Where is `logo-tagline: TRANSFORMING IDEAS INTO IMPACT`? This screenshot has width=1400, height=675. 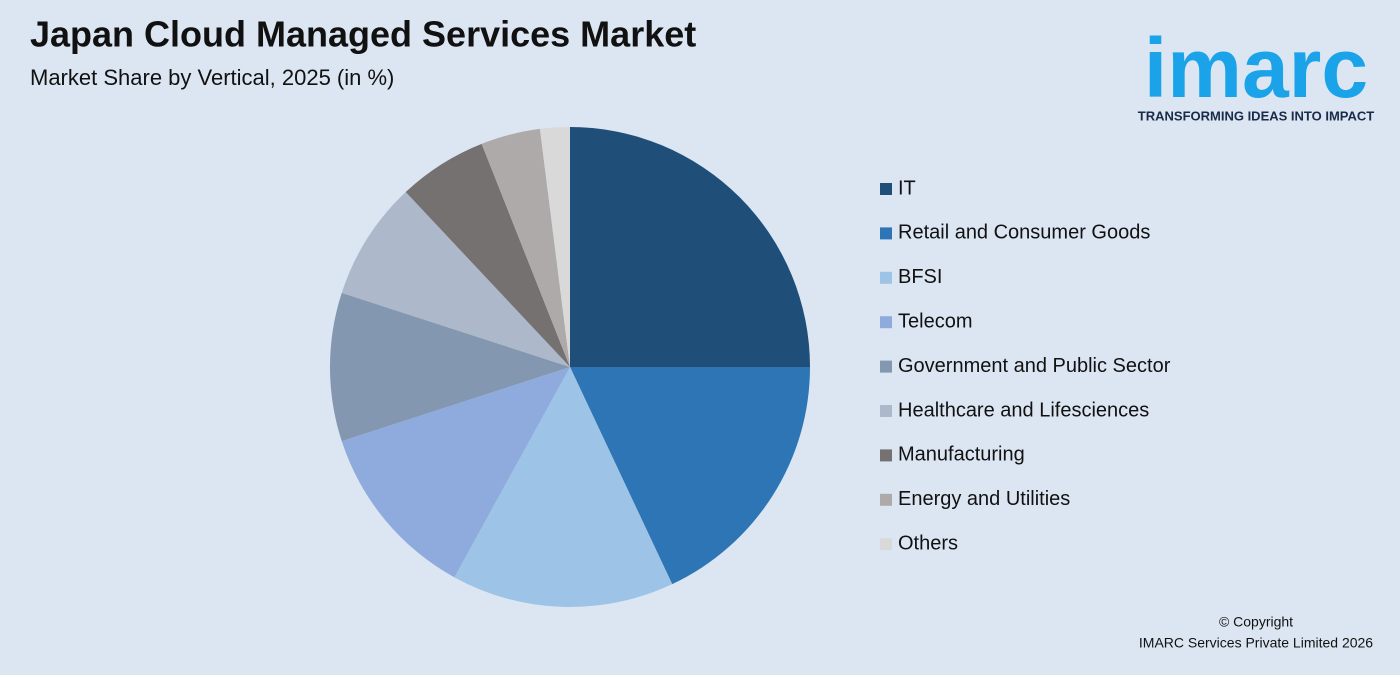
logo-tagline: TRANSFORMING IDEAS INTO IMPACT is located at coordinates (1256, 115).